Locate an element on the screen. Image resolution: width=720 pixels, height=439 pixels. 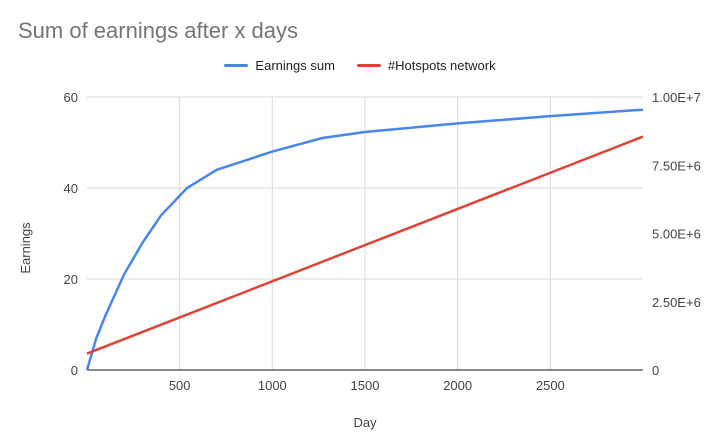
x-tick-label: 1500 is located at coordinates (365, 385).